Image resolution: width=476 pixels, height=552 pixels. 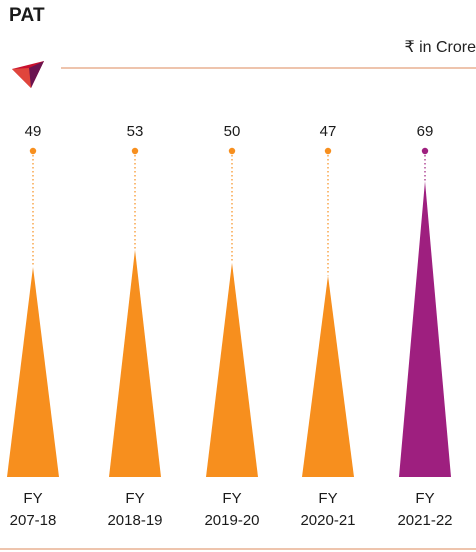 I want to click on value-label: 47, so click(x=328, y=131).